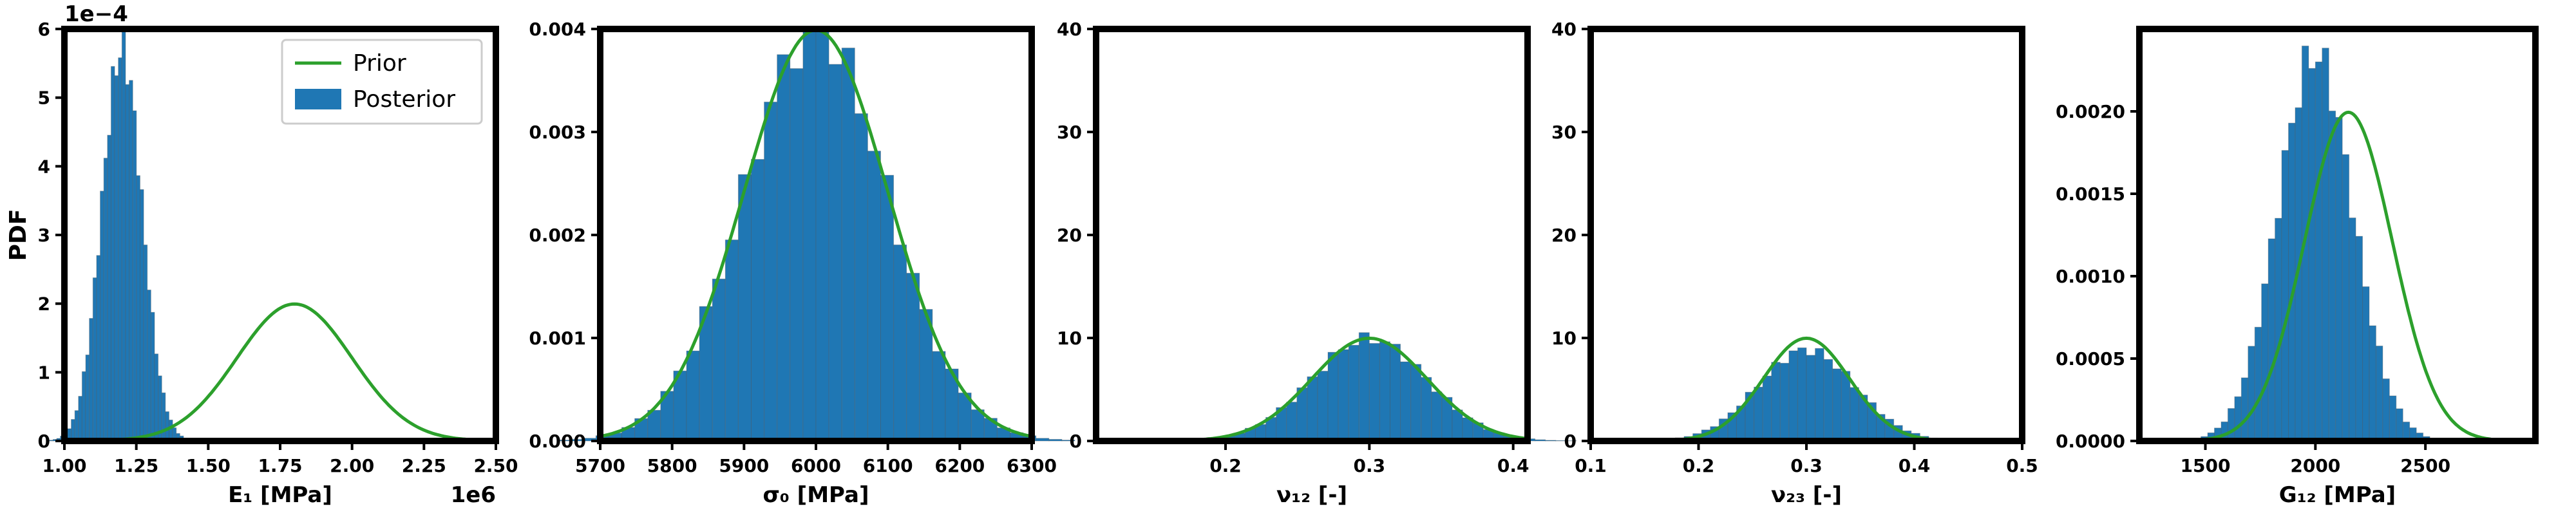 This screenshot has height=515, width=2576. Describe the element at coordinates (672, 465) in the screenshot. I see `x-tick-label: 5800` at that location.